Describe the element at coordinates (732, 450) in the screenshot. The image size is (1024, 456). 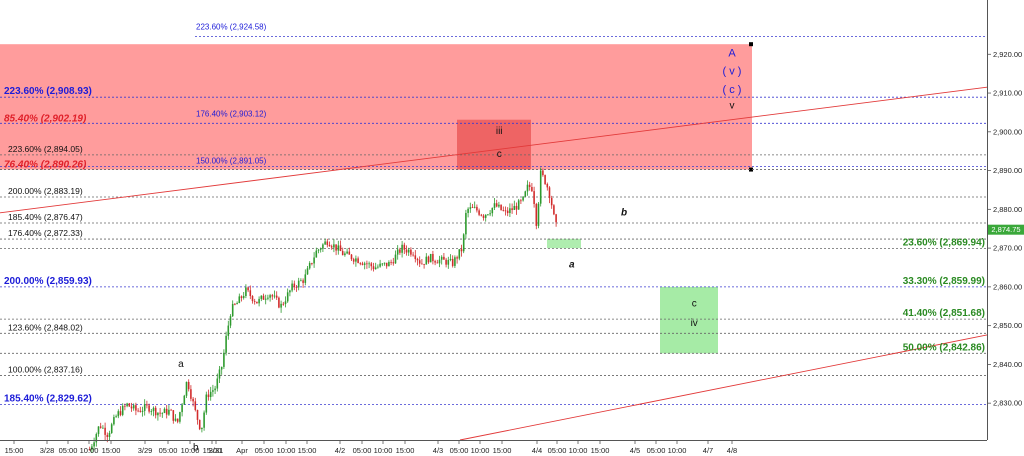
I see `x-tick-label: 4/8` at that location.